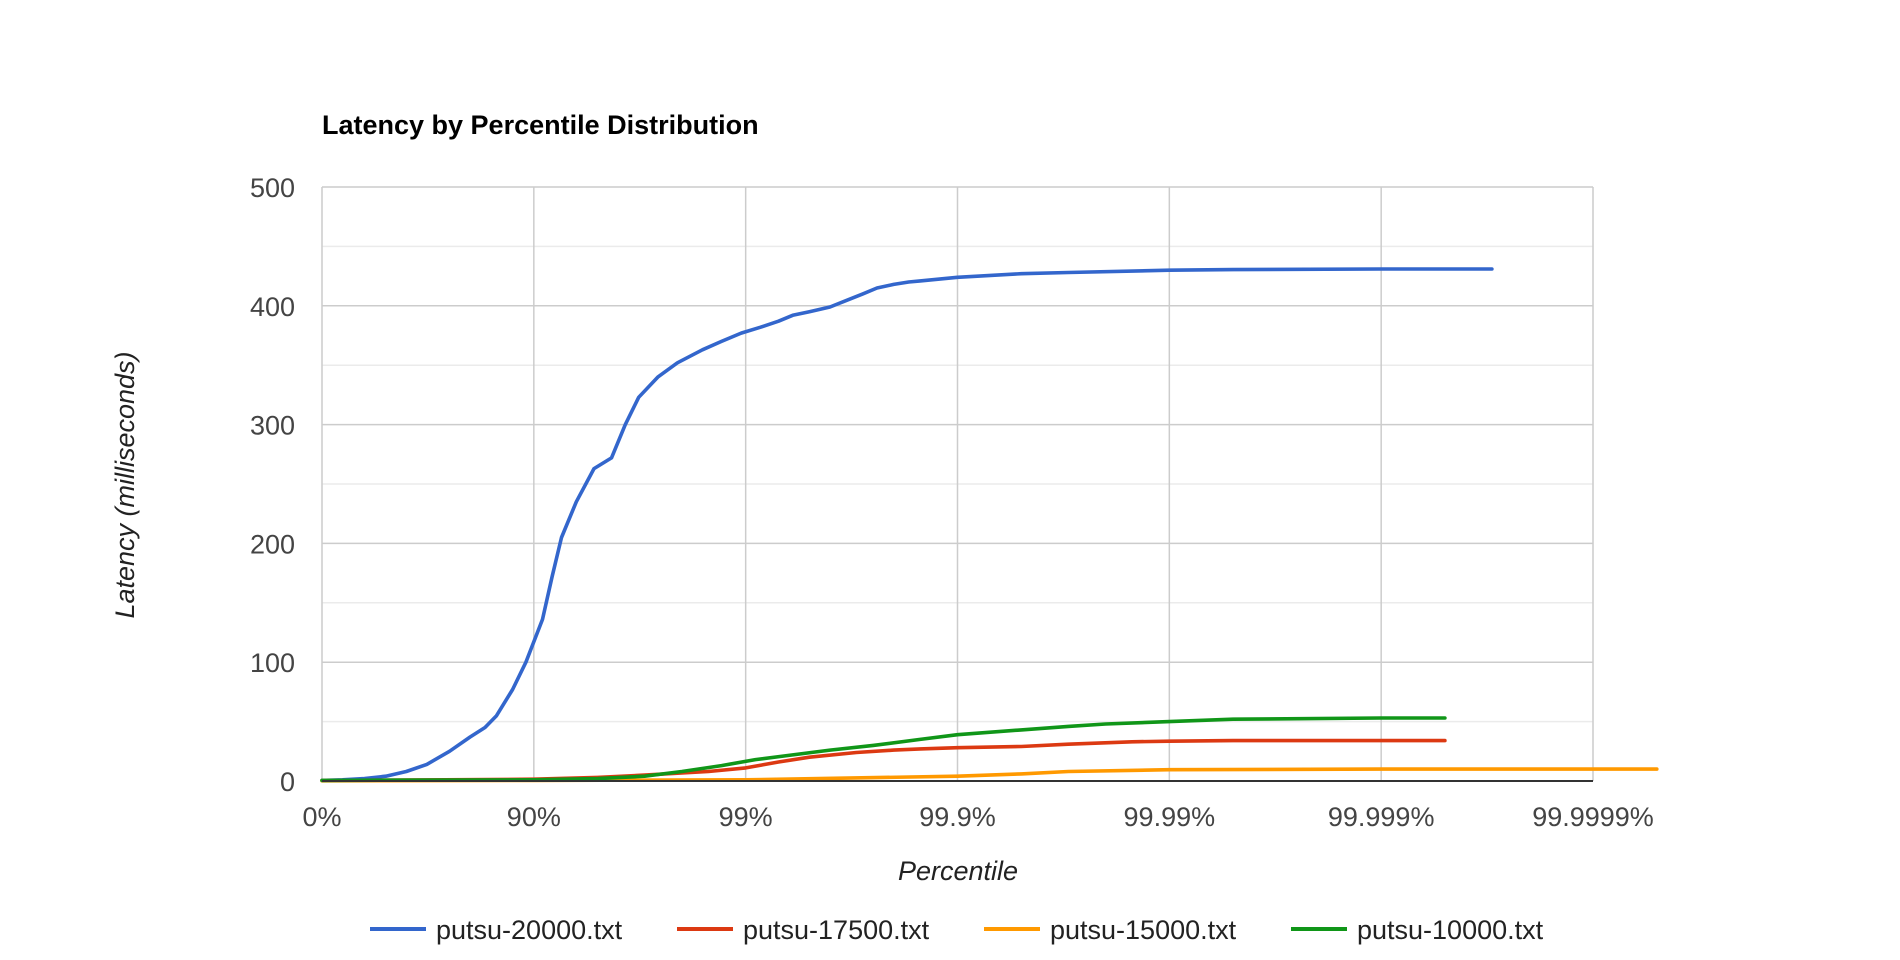 This screenshot has height=960, width=1900. Describe the element at coordinates (1450, 930) in the screenshot. I see `legend-label: putsu-10000.txt` at that location.